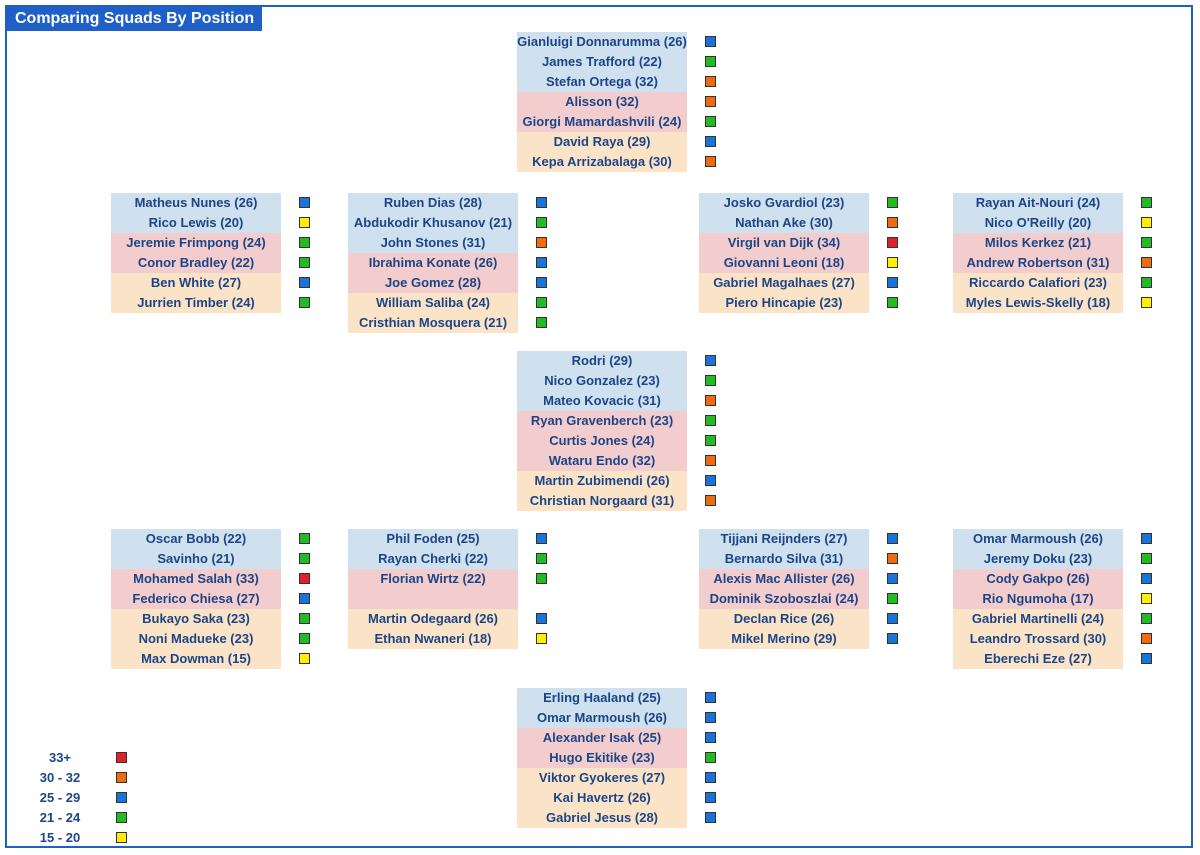 This screenshot has height=855, width=1200. What do you see at coordinates (1038, 283) in the screenshot?
I see `player-name: Riccardo Calafiori (23)` at bounding box center [1038, 283].